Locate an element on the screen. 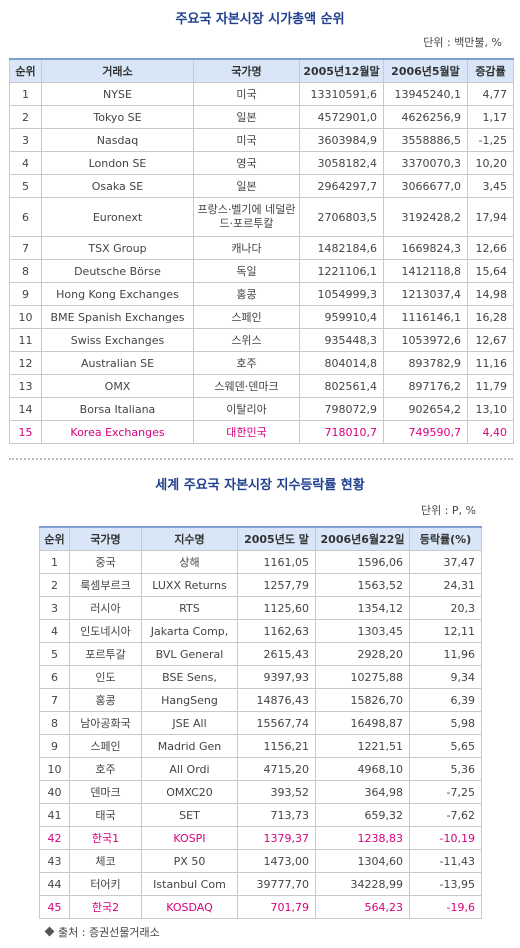  table-row: 13 OMX 스웨덴·덴마크 802561,4 897176,2 11,79 is located at coordinates (261, 386).